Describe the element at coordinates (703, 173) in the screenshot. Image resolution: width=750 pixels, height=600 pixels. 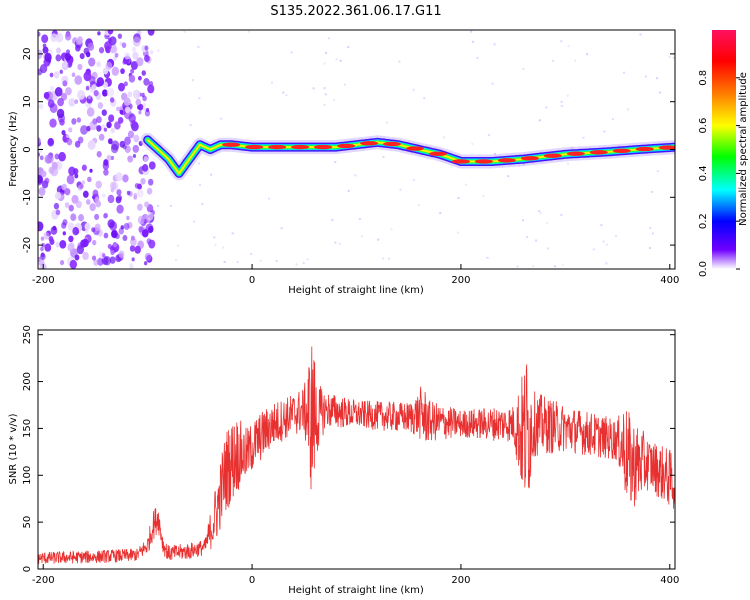
I see `colorbar-tick-label: 0.4` at that location.